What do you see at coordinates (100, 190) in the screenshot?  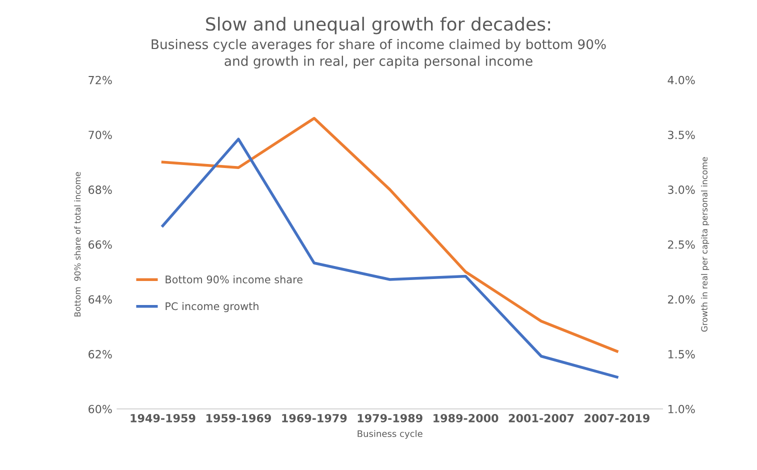 I see `y-tick-label: 68%` at bounding box center [100, 190].